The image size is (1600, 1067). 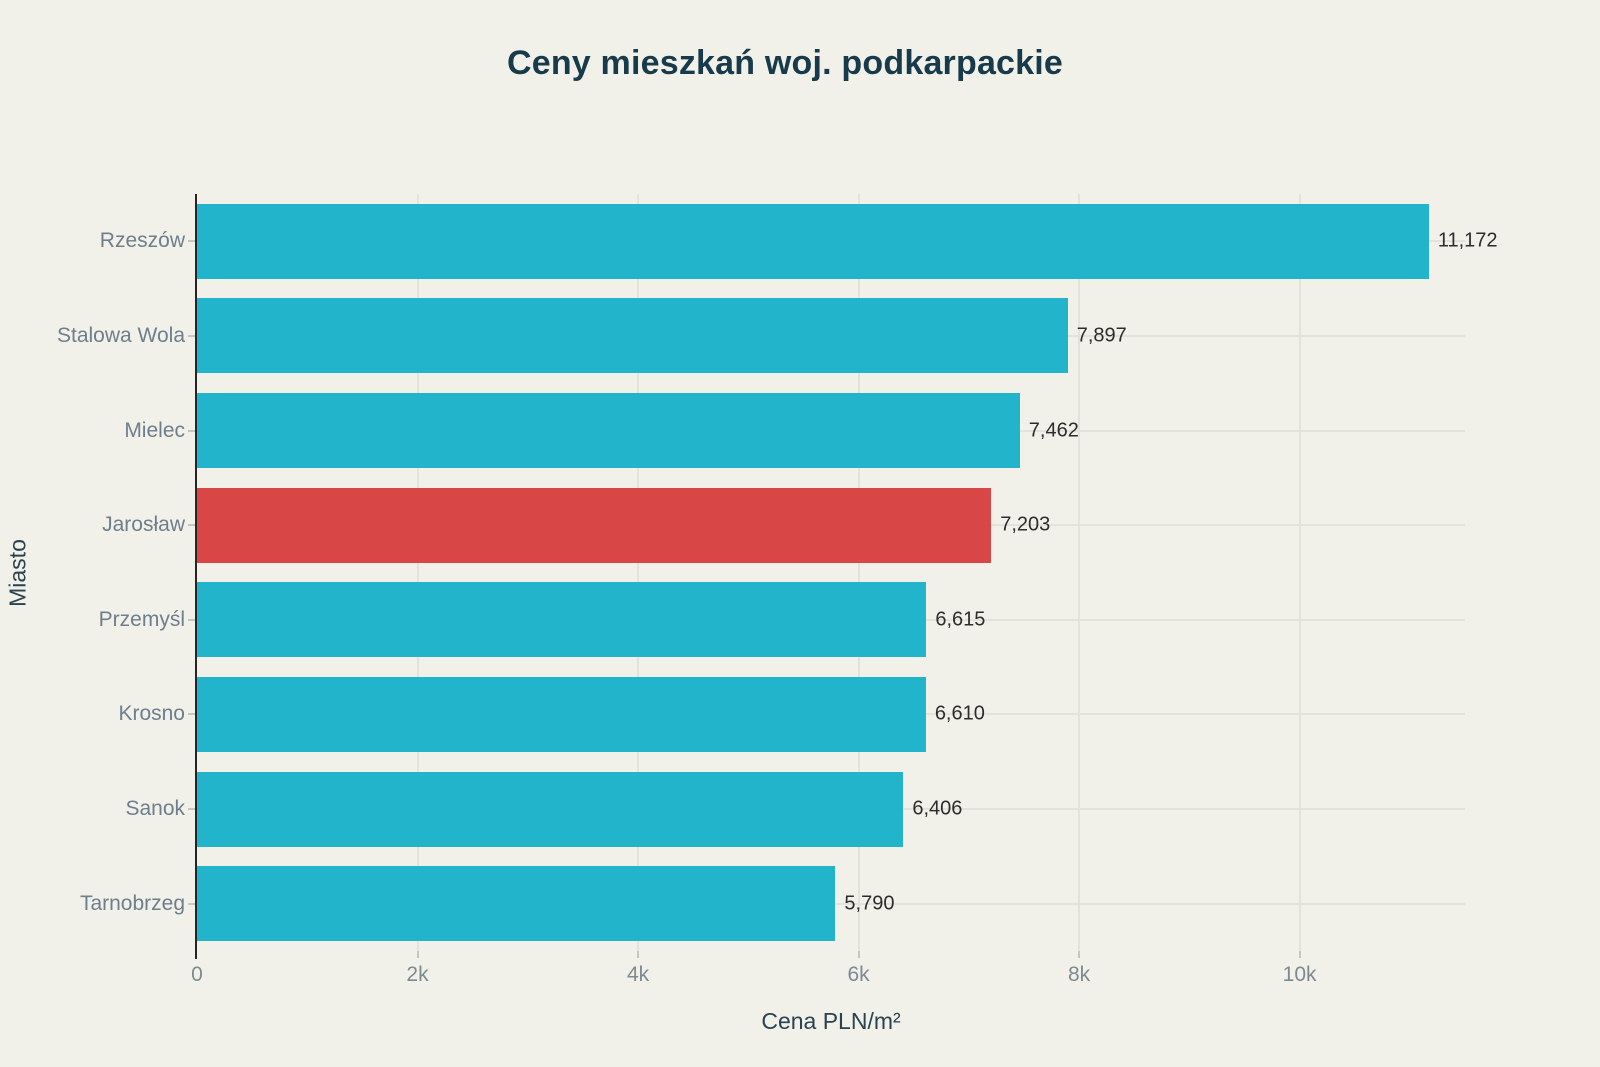 I want to click on bar-stalowa-wola, so click(x=632, y=336).